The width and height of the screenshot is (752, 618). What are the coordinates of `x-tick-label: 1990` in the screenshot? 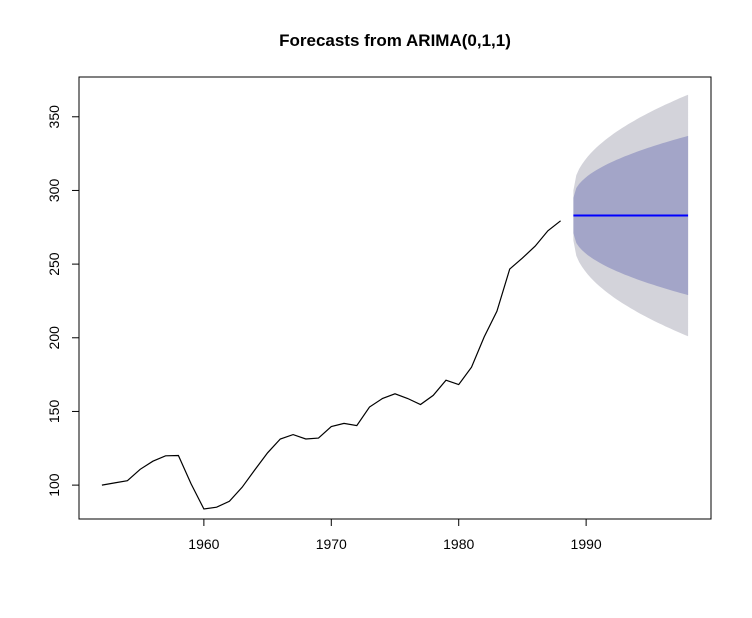 It's located at (586, 544).